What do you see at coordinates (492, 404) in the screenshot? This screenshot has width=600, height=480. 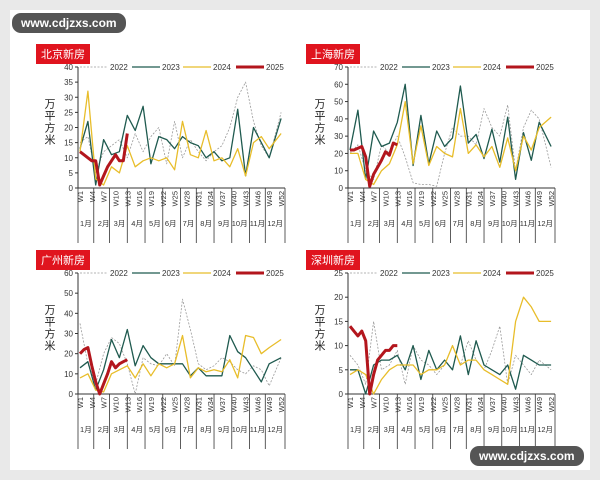 I see `x-tick-label: W37` at bounding box center [492, 404].